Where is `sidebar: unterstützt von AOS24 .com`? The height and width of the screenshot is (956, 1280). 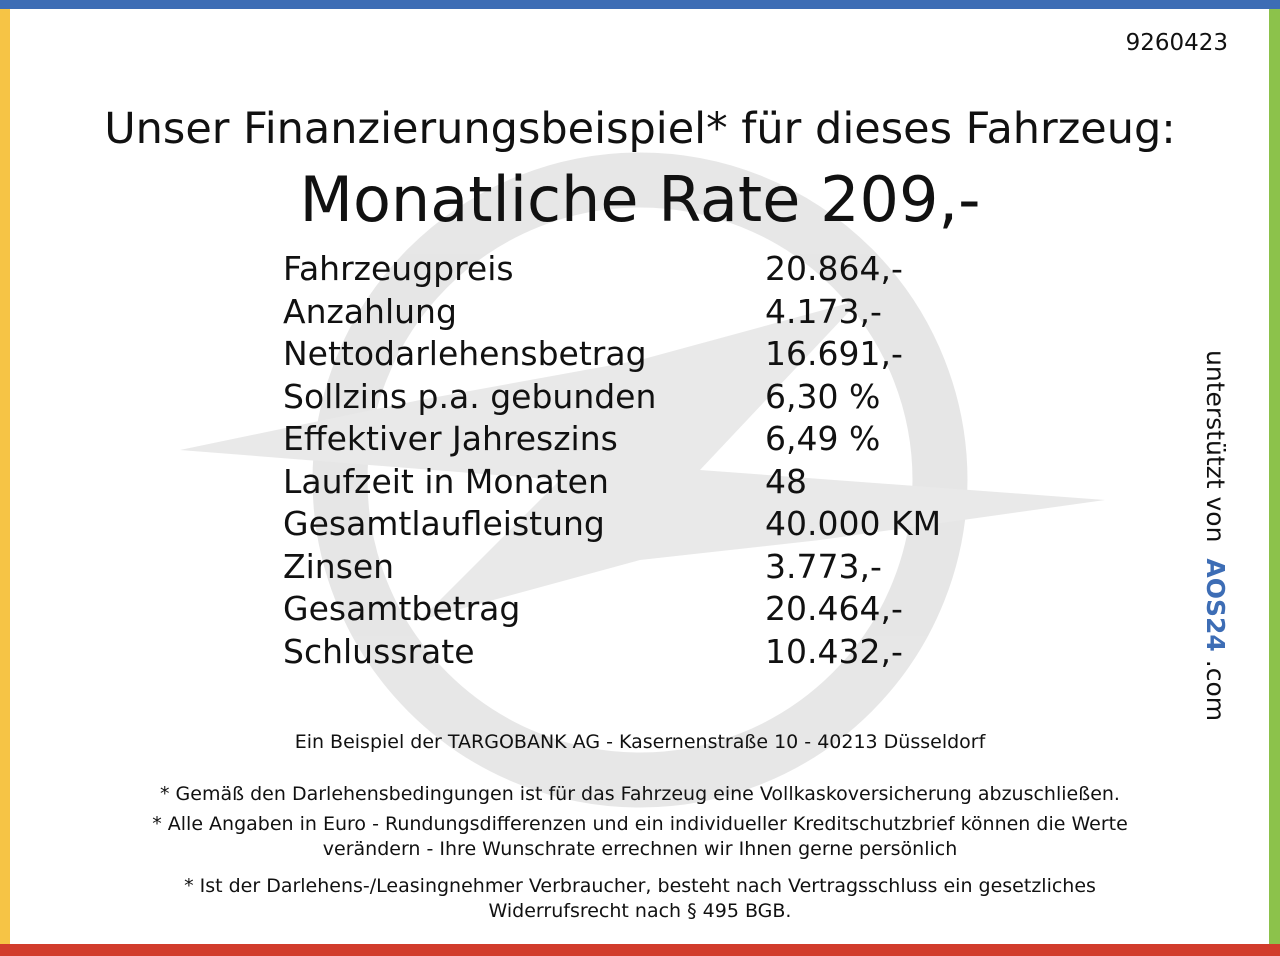 sidebar: unterstützt von AOS24 .com is located at coordinates (1215, 535).